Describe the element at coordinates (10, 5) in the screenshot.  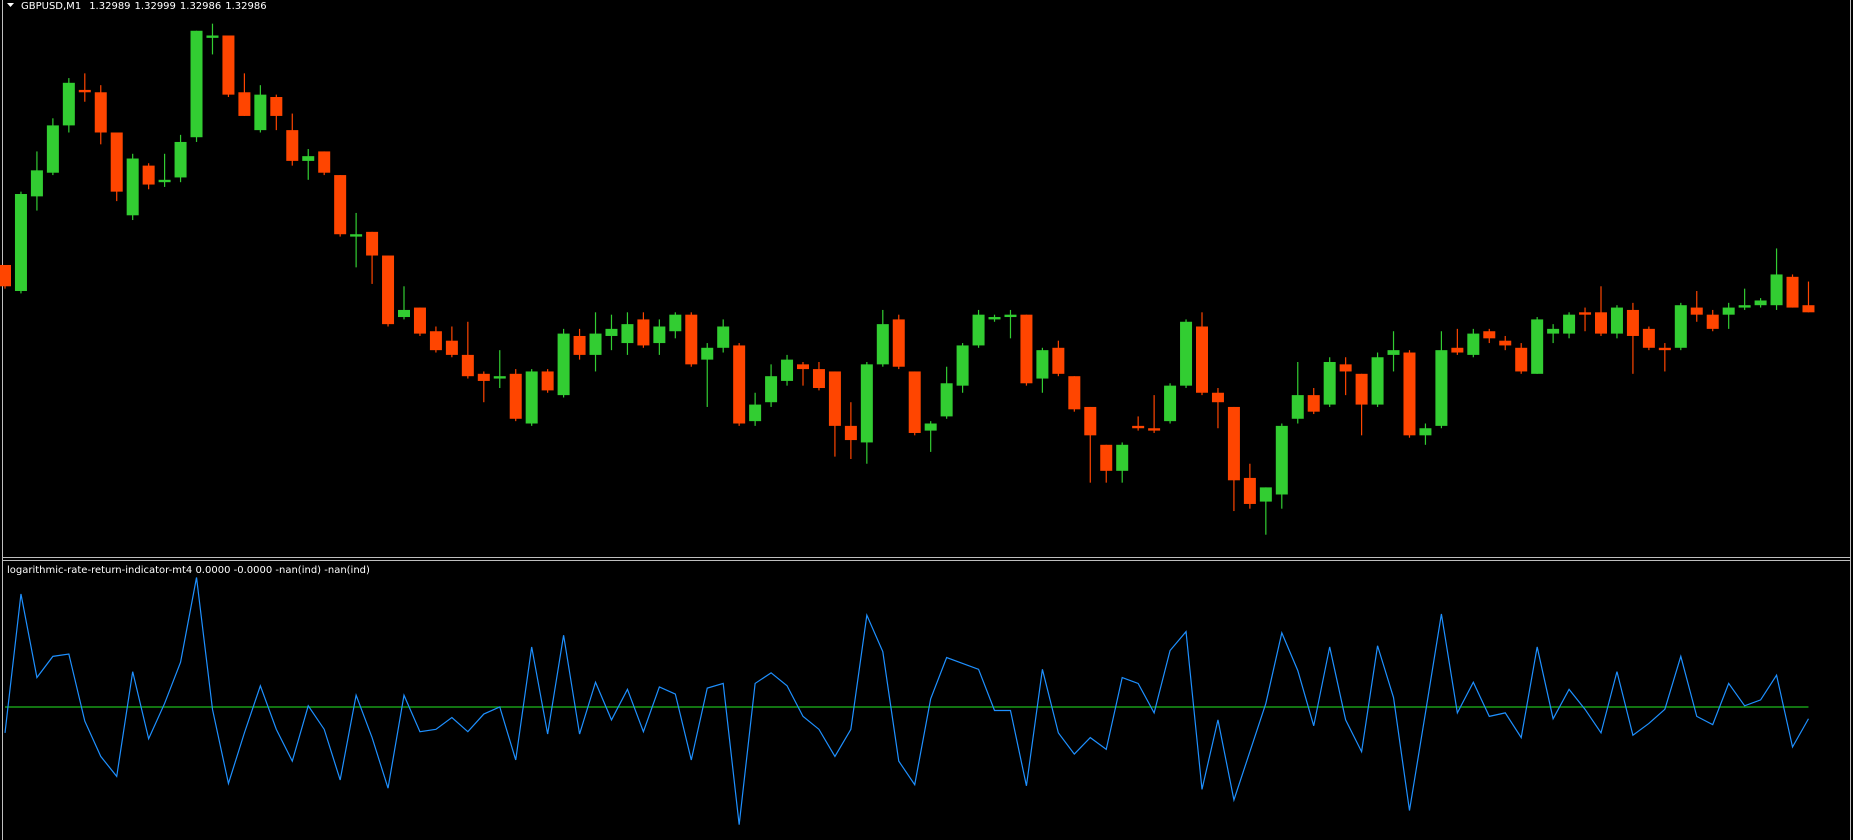
I see `menu-arrow` at that location.